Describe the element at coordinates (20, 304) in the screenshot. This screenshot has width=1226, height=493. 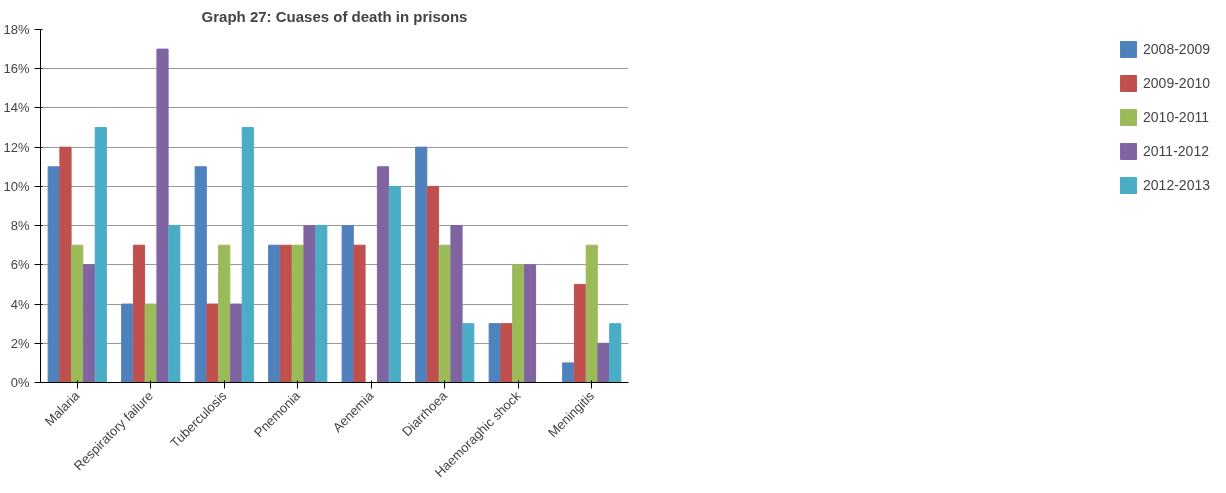
I see `y-tick-label: 4%` at that location.